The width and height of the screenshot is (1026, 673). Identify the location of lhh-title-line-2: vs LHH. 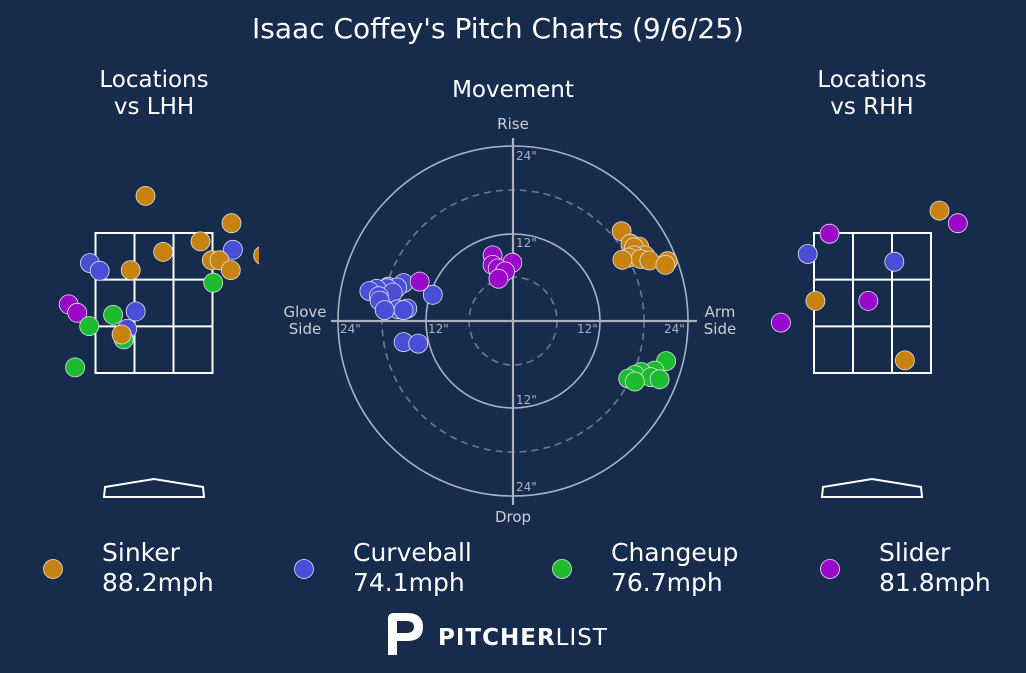
(154, 107).